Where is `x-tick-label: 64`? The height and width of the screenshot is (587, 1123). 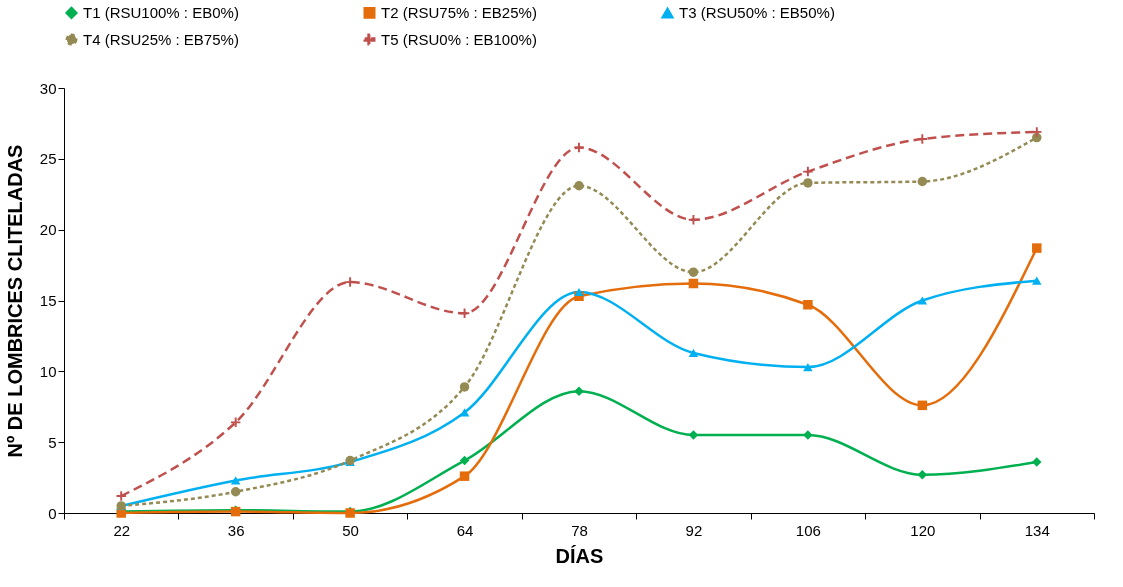
x-tick-label: 64 is located at coordinates (465, 530).